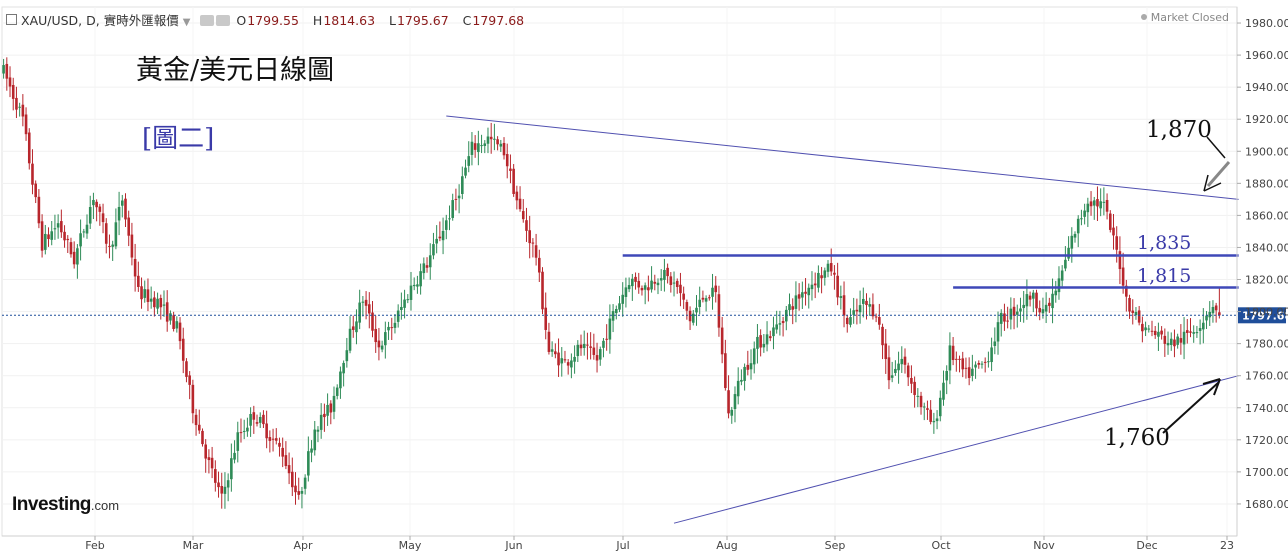 The image size is (1288, 553). What do you see at coordinates (11, 19) in the screenshot?
I see `collapse-box-icon` at bounding box center [11, 19].